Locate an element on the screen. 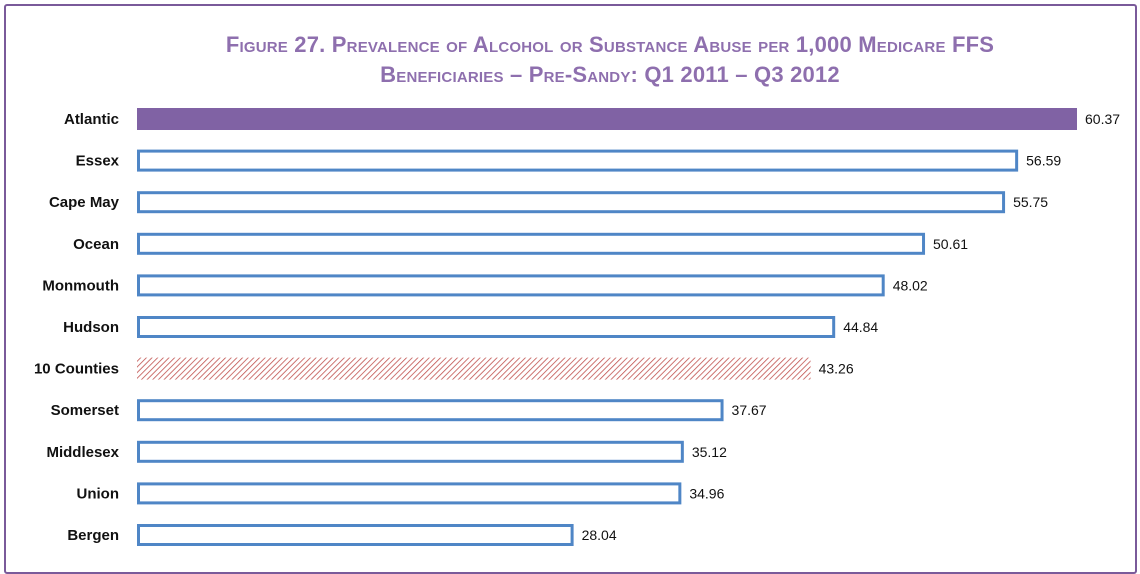 This screenshot has height=574, width=1140. category-label-10-counties: 10 Counties is located at coordinates (76, 369).